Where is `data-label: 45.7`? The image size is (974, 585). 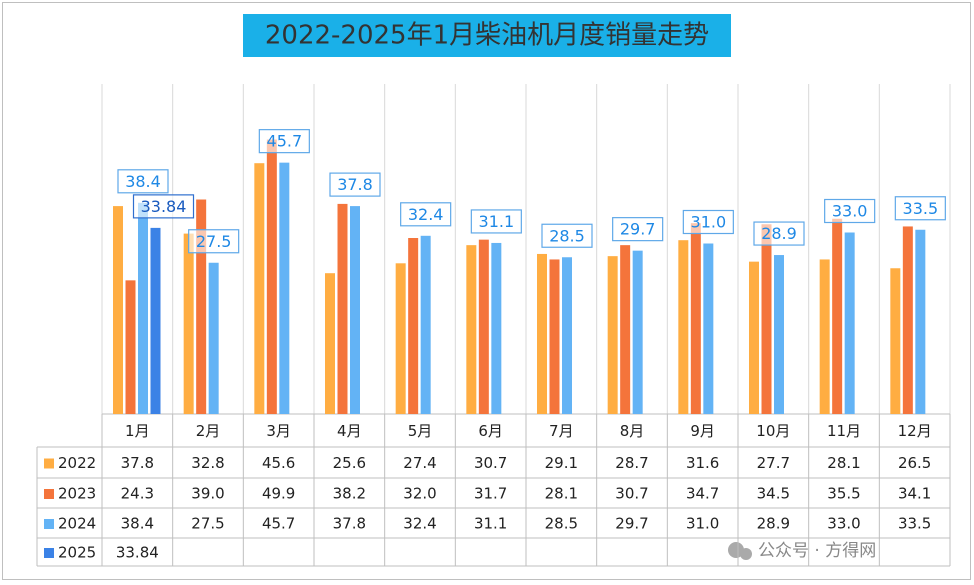
data-label: 45.7 is located at coordinates (285, 141).